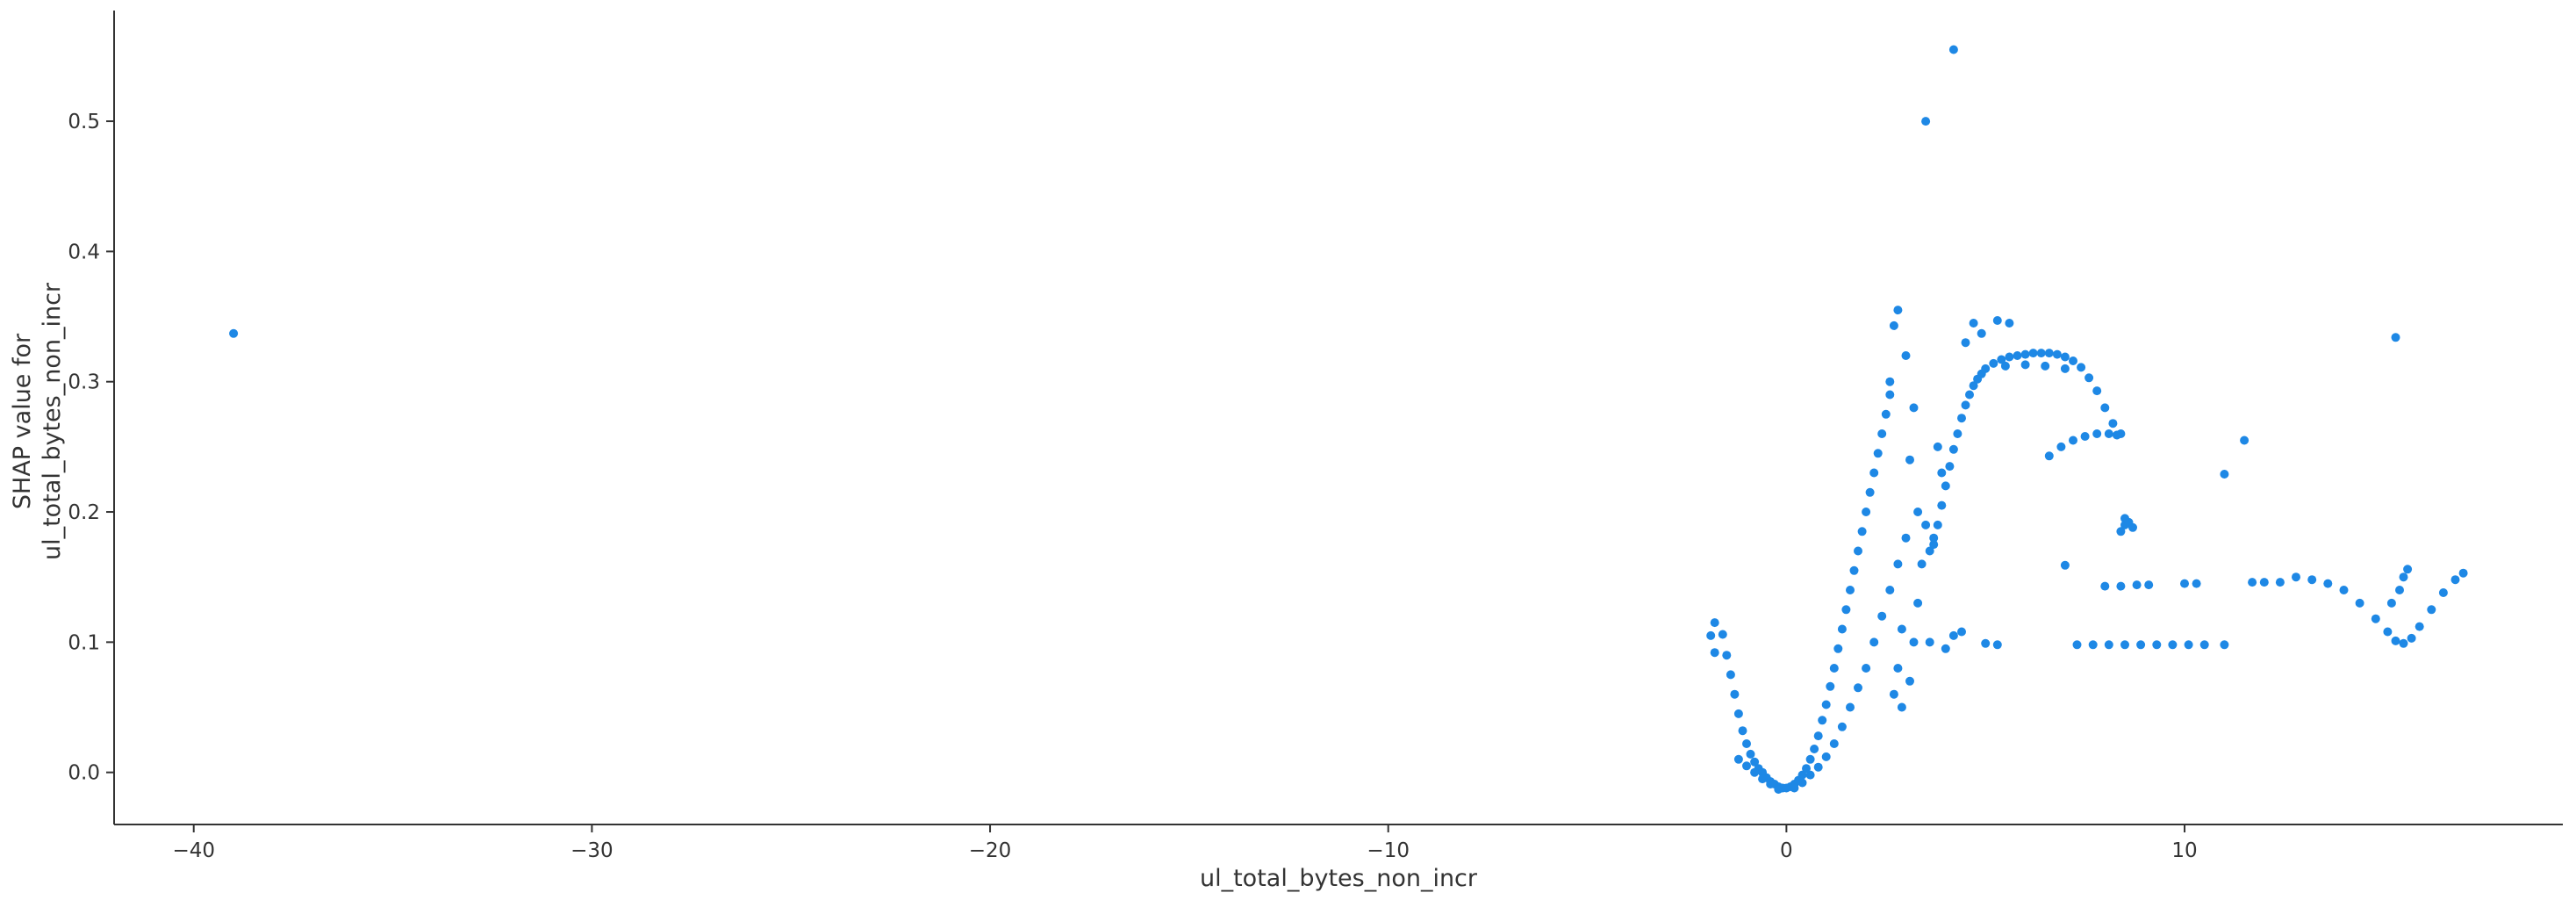 This screenshot has height=900, width=2576. What do you see at coordinates (1339, 878) in the screenshot?
I see `x-axis-title: ul_total_bytes_non_incr` at bounding box center [1339, 878].